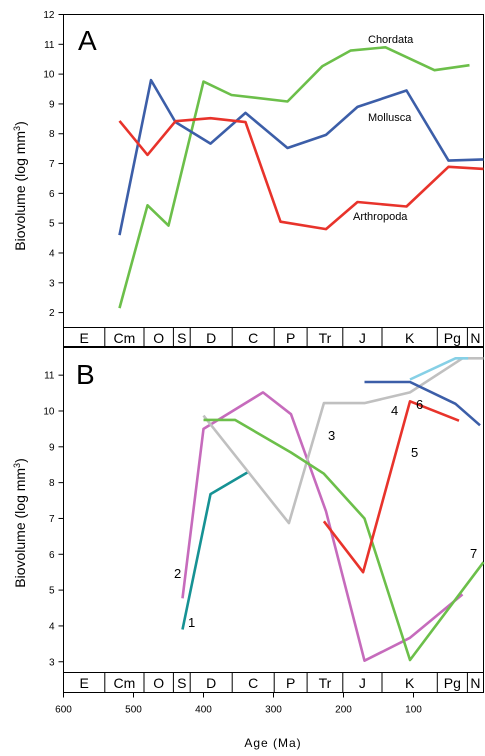 This screenshot has width=485, height=756. Describe the element at coordinates (177, 573) in the screenshot. I see `series-label-2: 2` at that location.